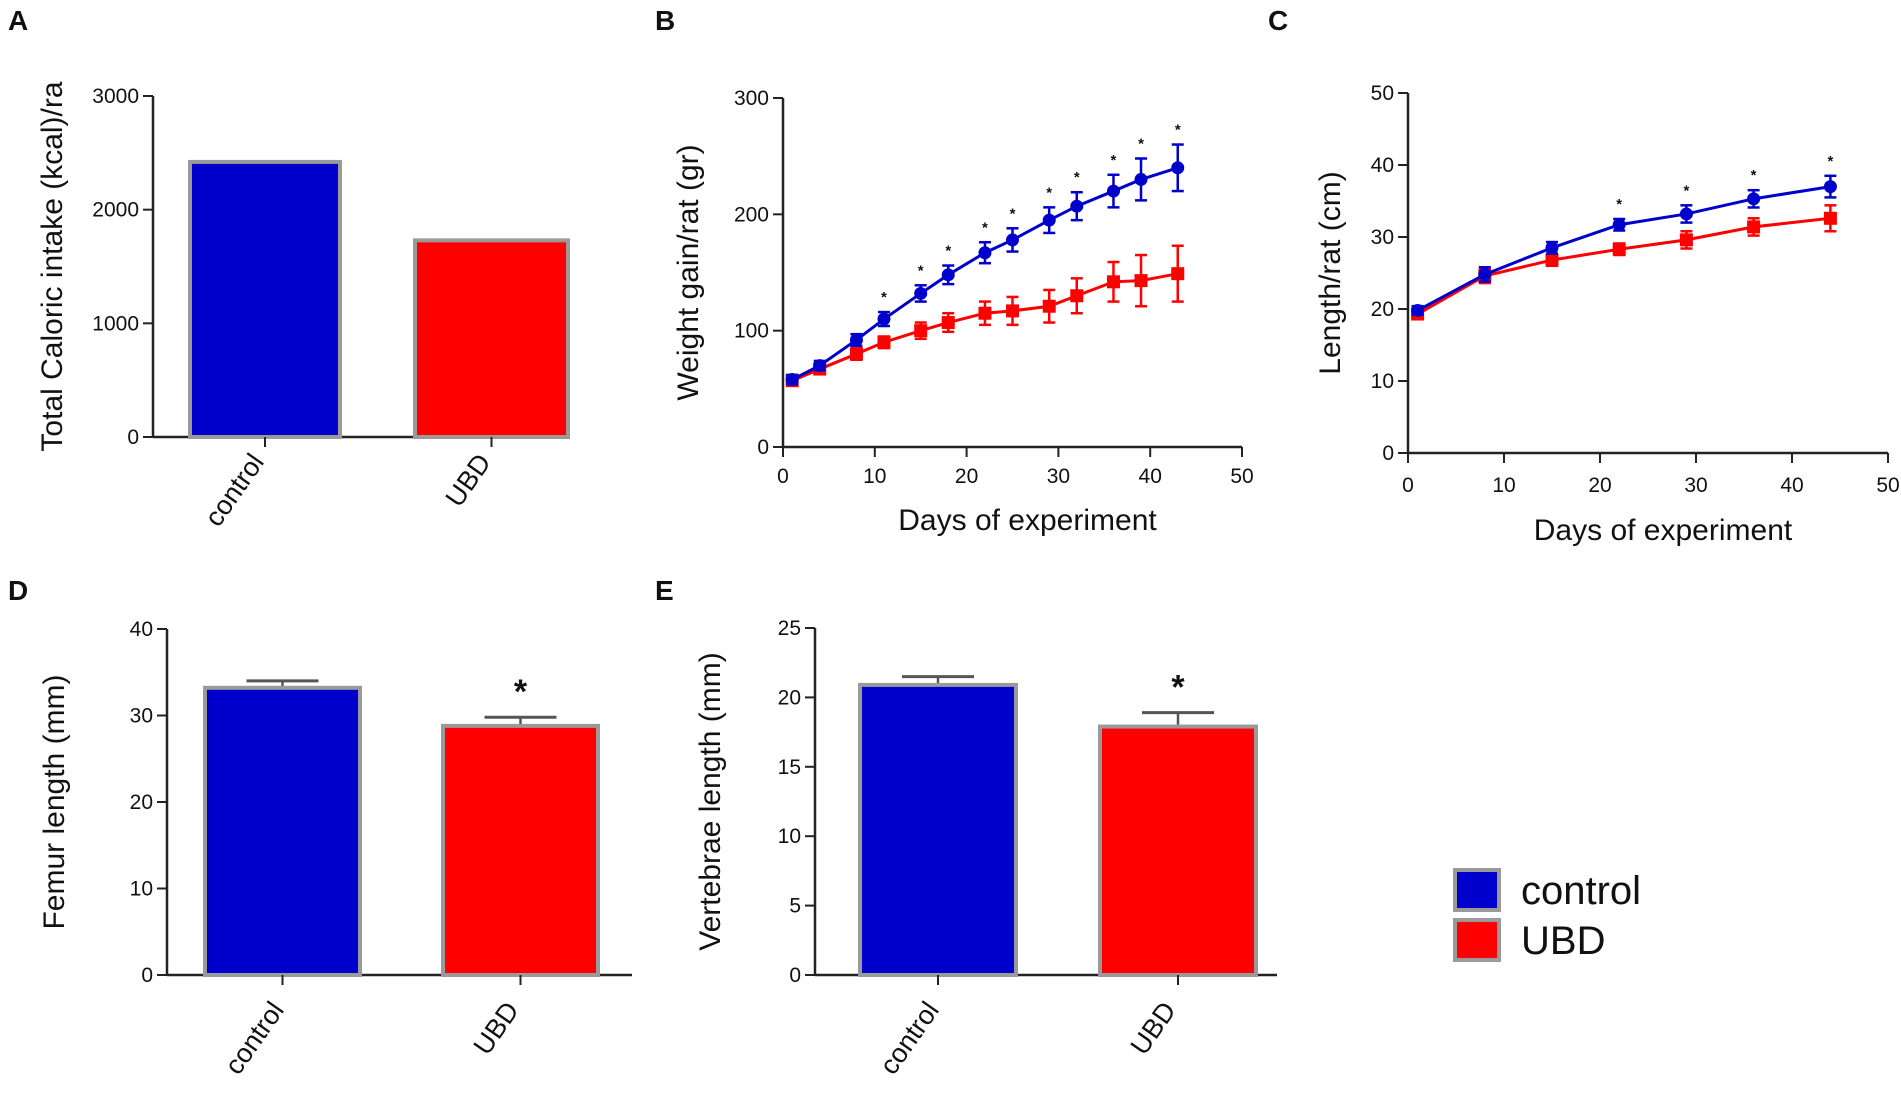 This screenshot has height=1095, width=1901. I want to click on legend-label: control, so click(1581, 891).